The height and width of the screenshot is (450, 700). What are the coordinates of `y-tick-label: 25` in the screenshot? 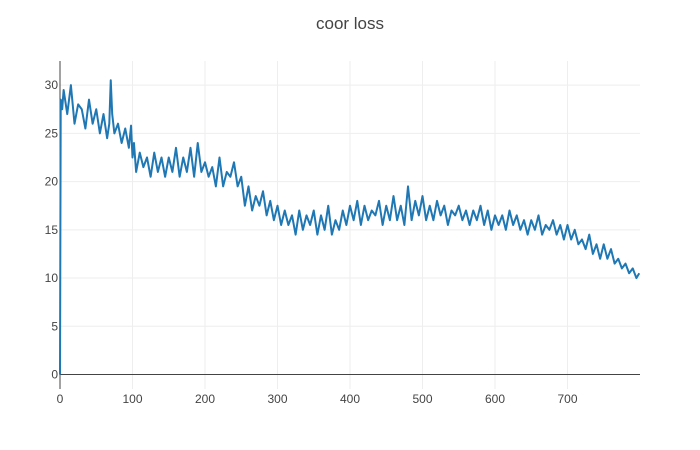 It's located at (52, 133).